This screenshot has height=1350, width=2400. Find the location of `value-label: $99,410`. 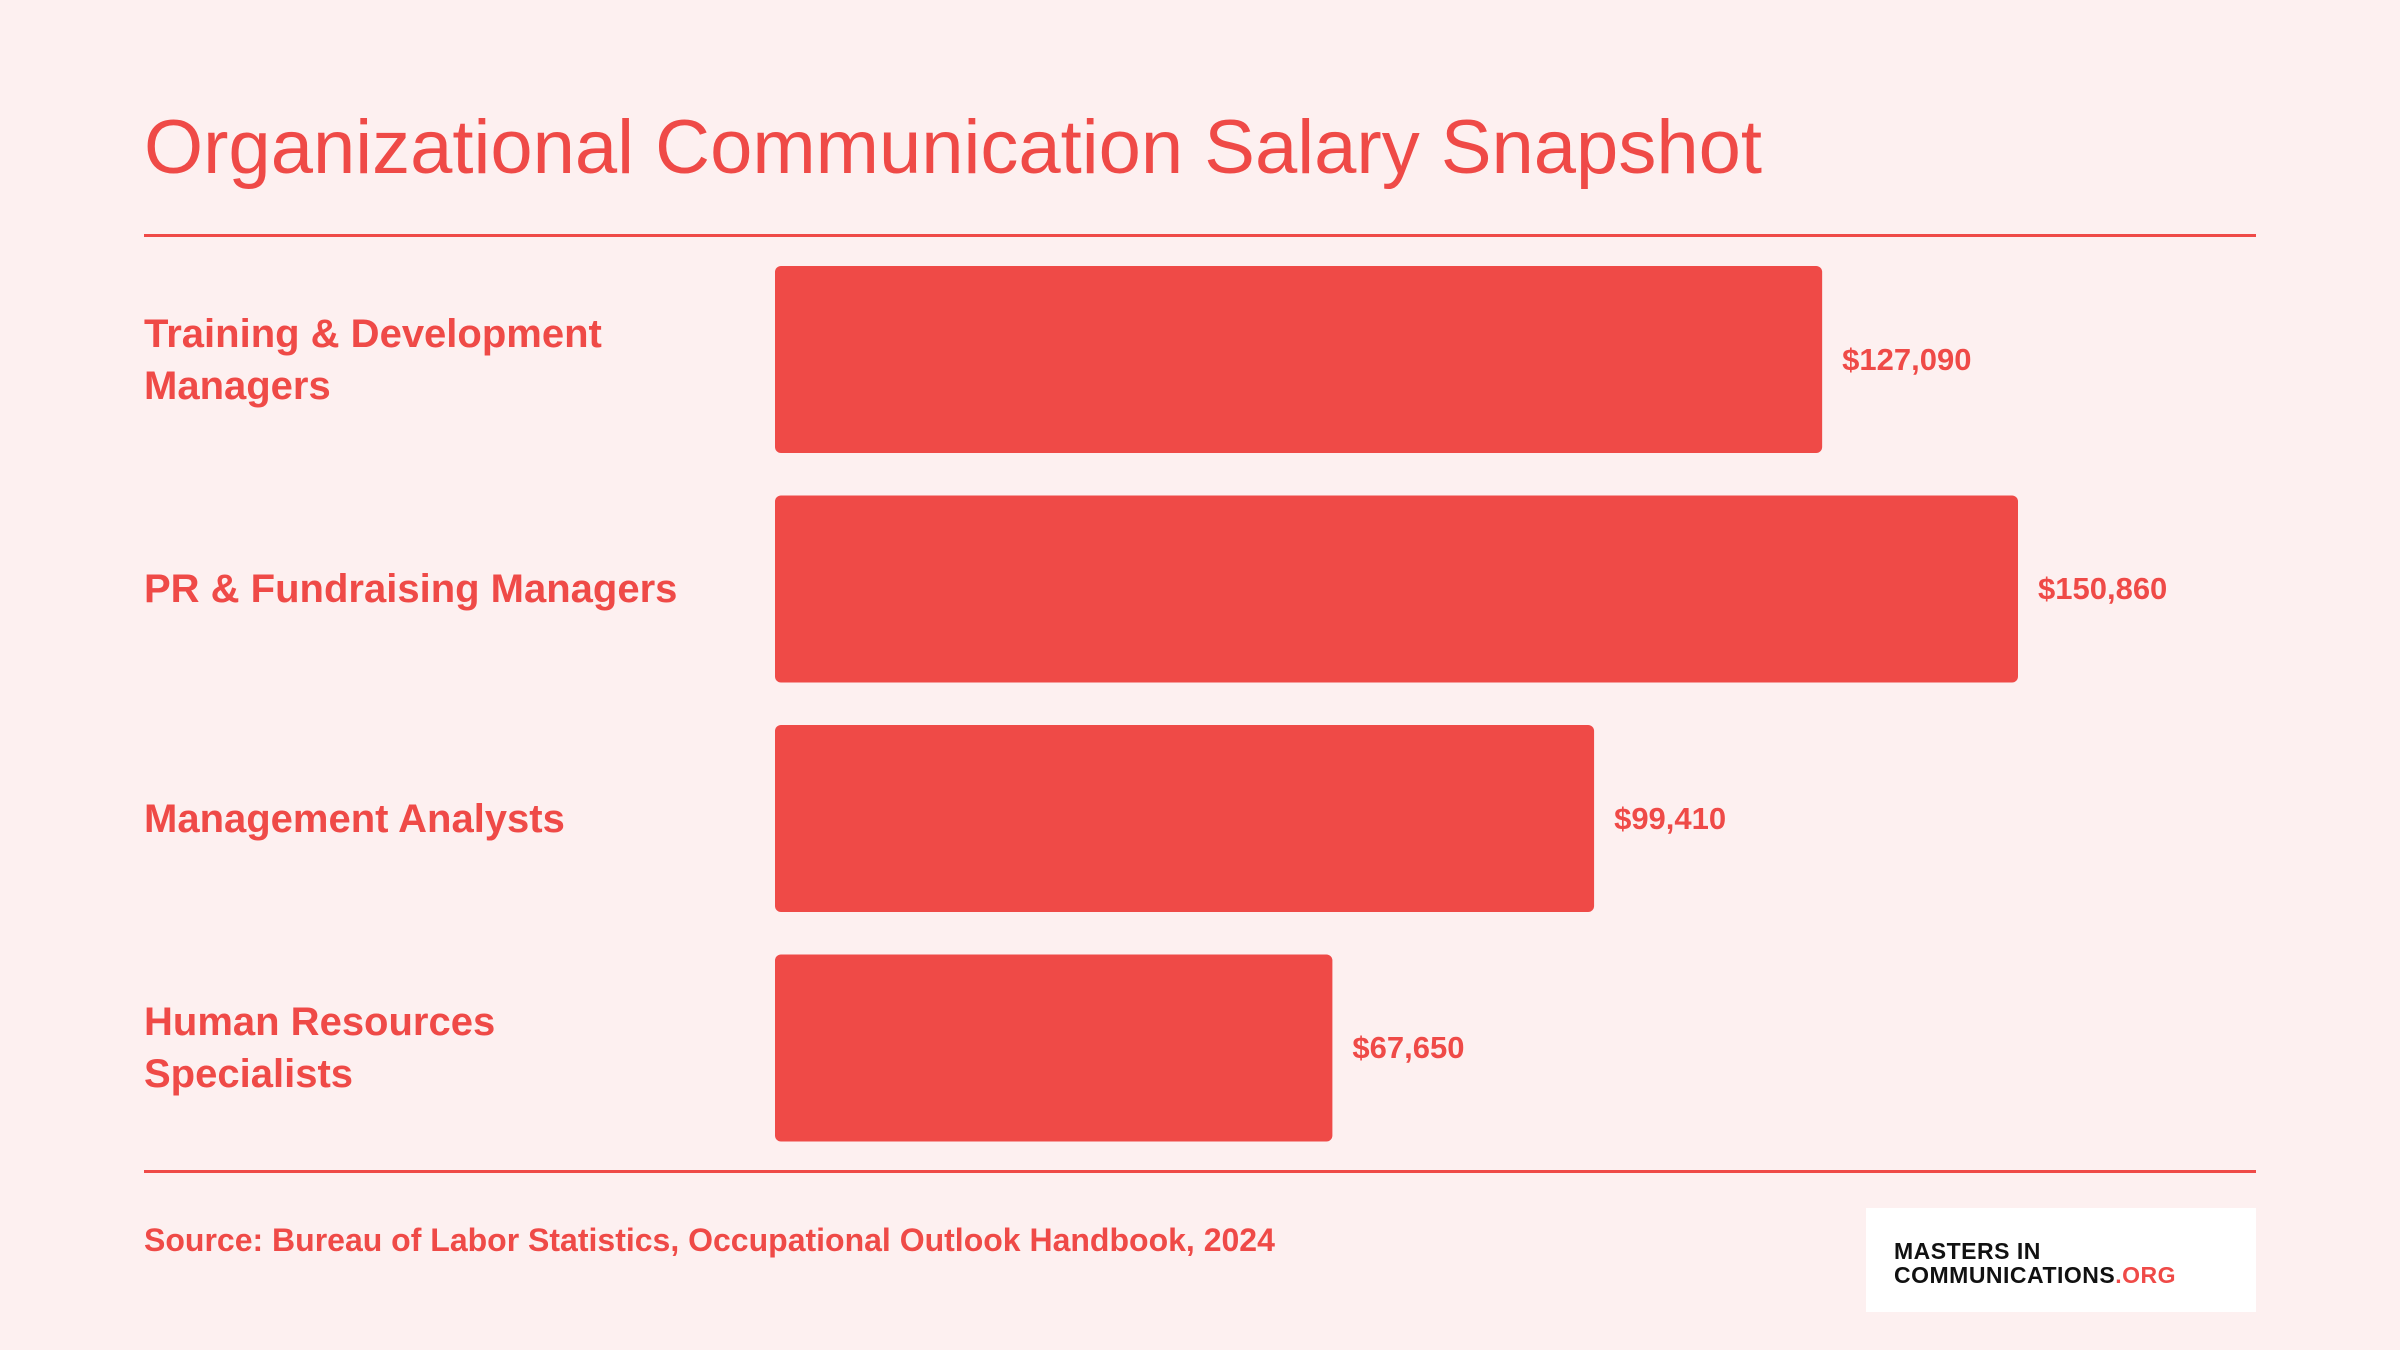

value-label: $99,410 is located at coordinates (1670, 818).